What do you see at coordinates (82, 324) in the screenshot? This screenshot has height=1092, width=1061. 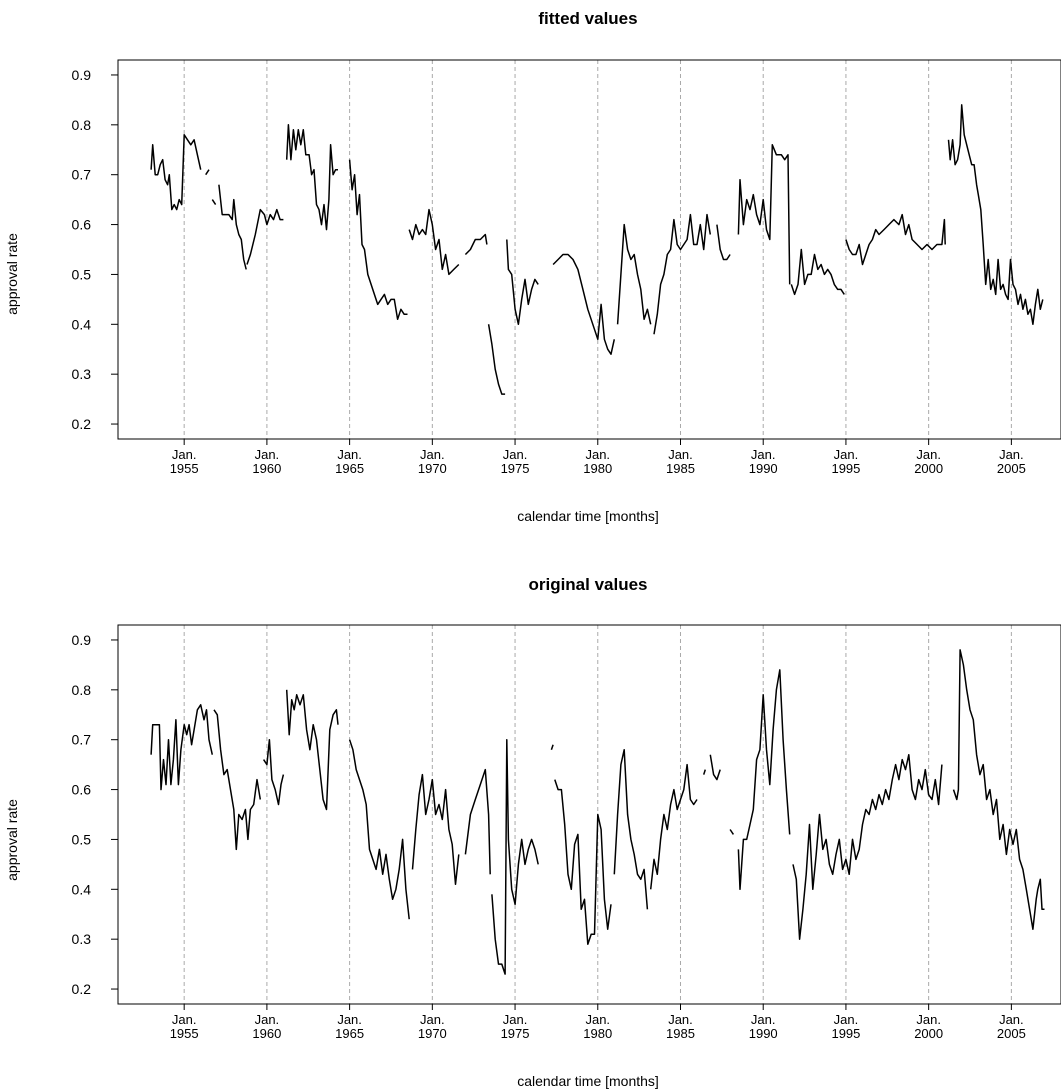 I see `y-tick-label: 0.4` at bounding box center [82, 324].